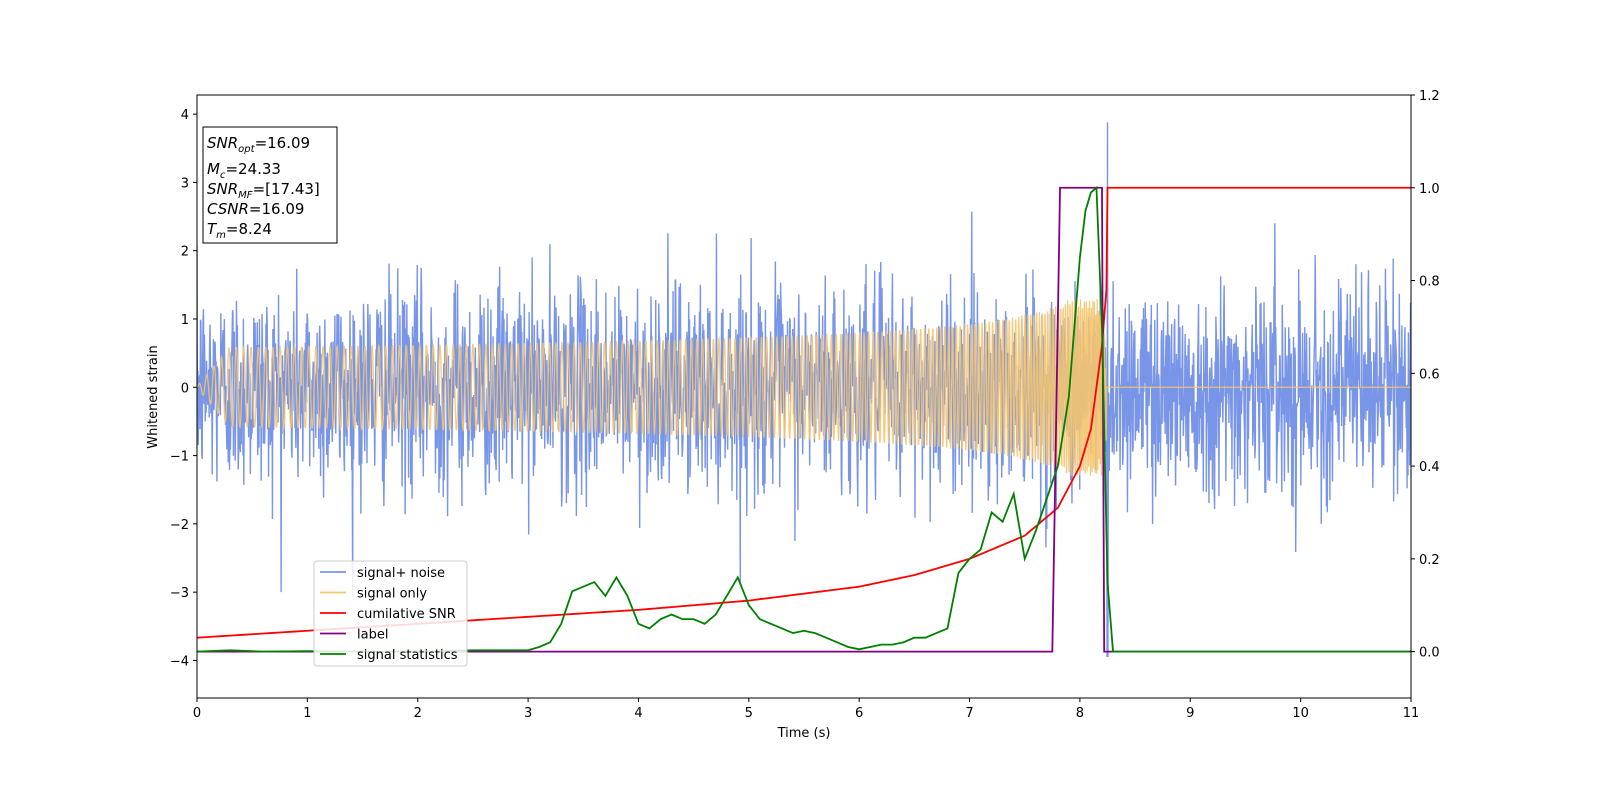 The height and width of the screenshot is (800, 1600). Describe the element at coordinates (407, 655) in the screenshot. I see `legend-entry: signal statistics` at that location.